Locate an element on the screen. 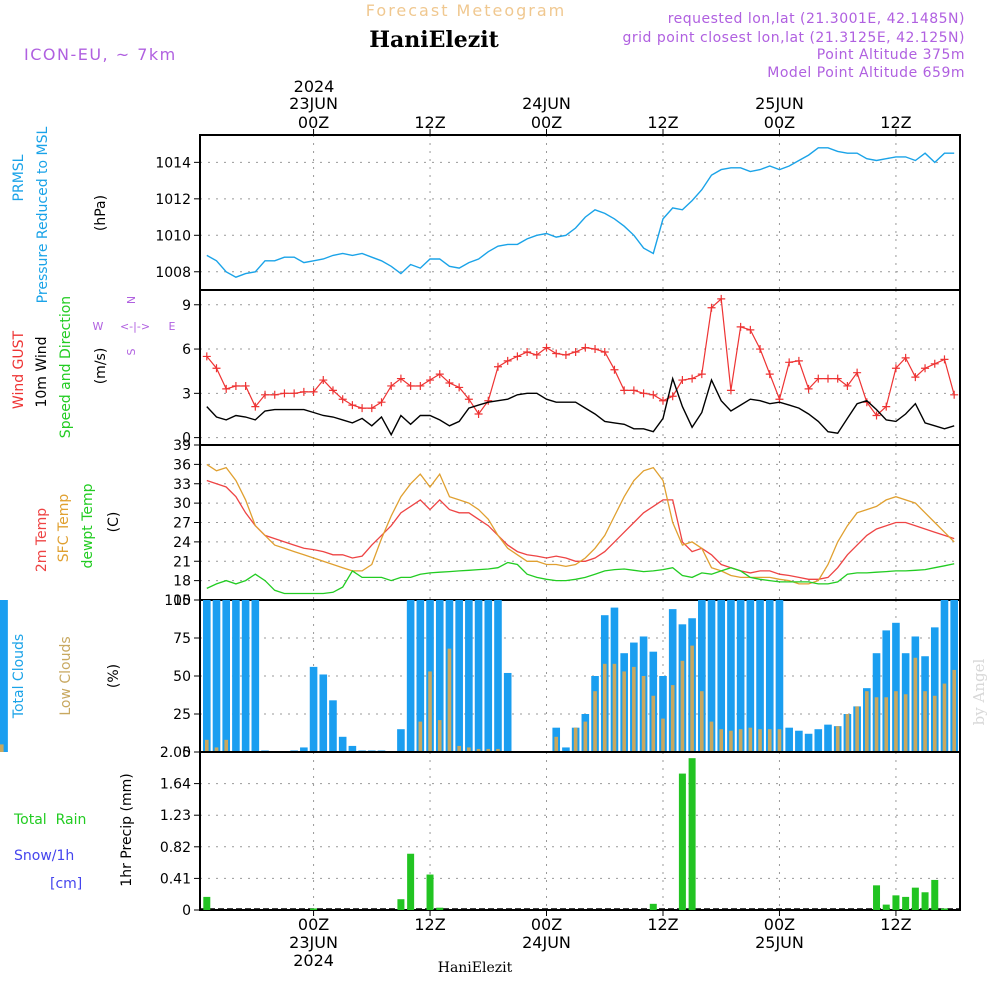  wind-line is located at coordinates (580, 406).